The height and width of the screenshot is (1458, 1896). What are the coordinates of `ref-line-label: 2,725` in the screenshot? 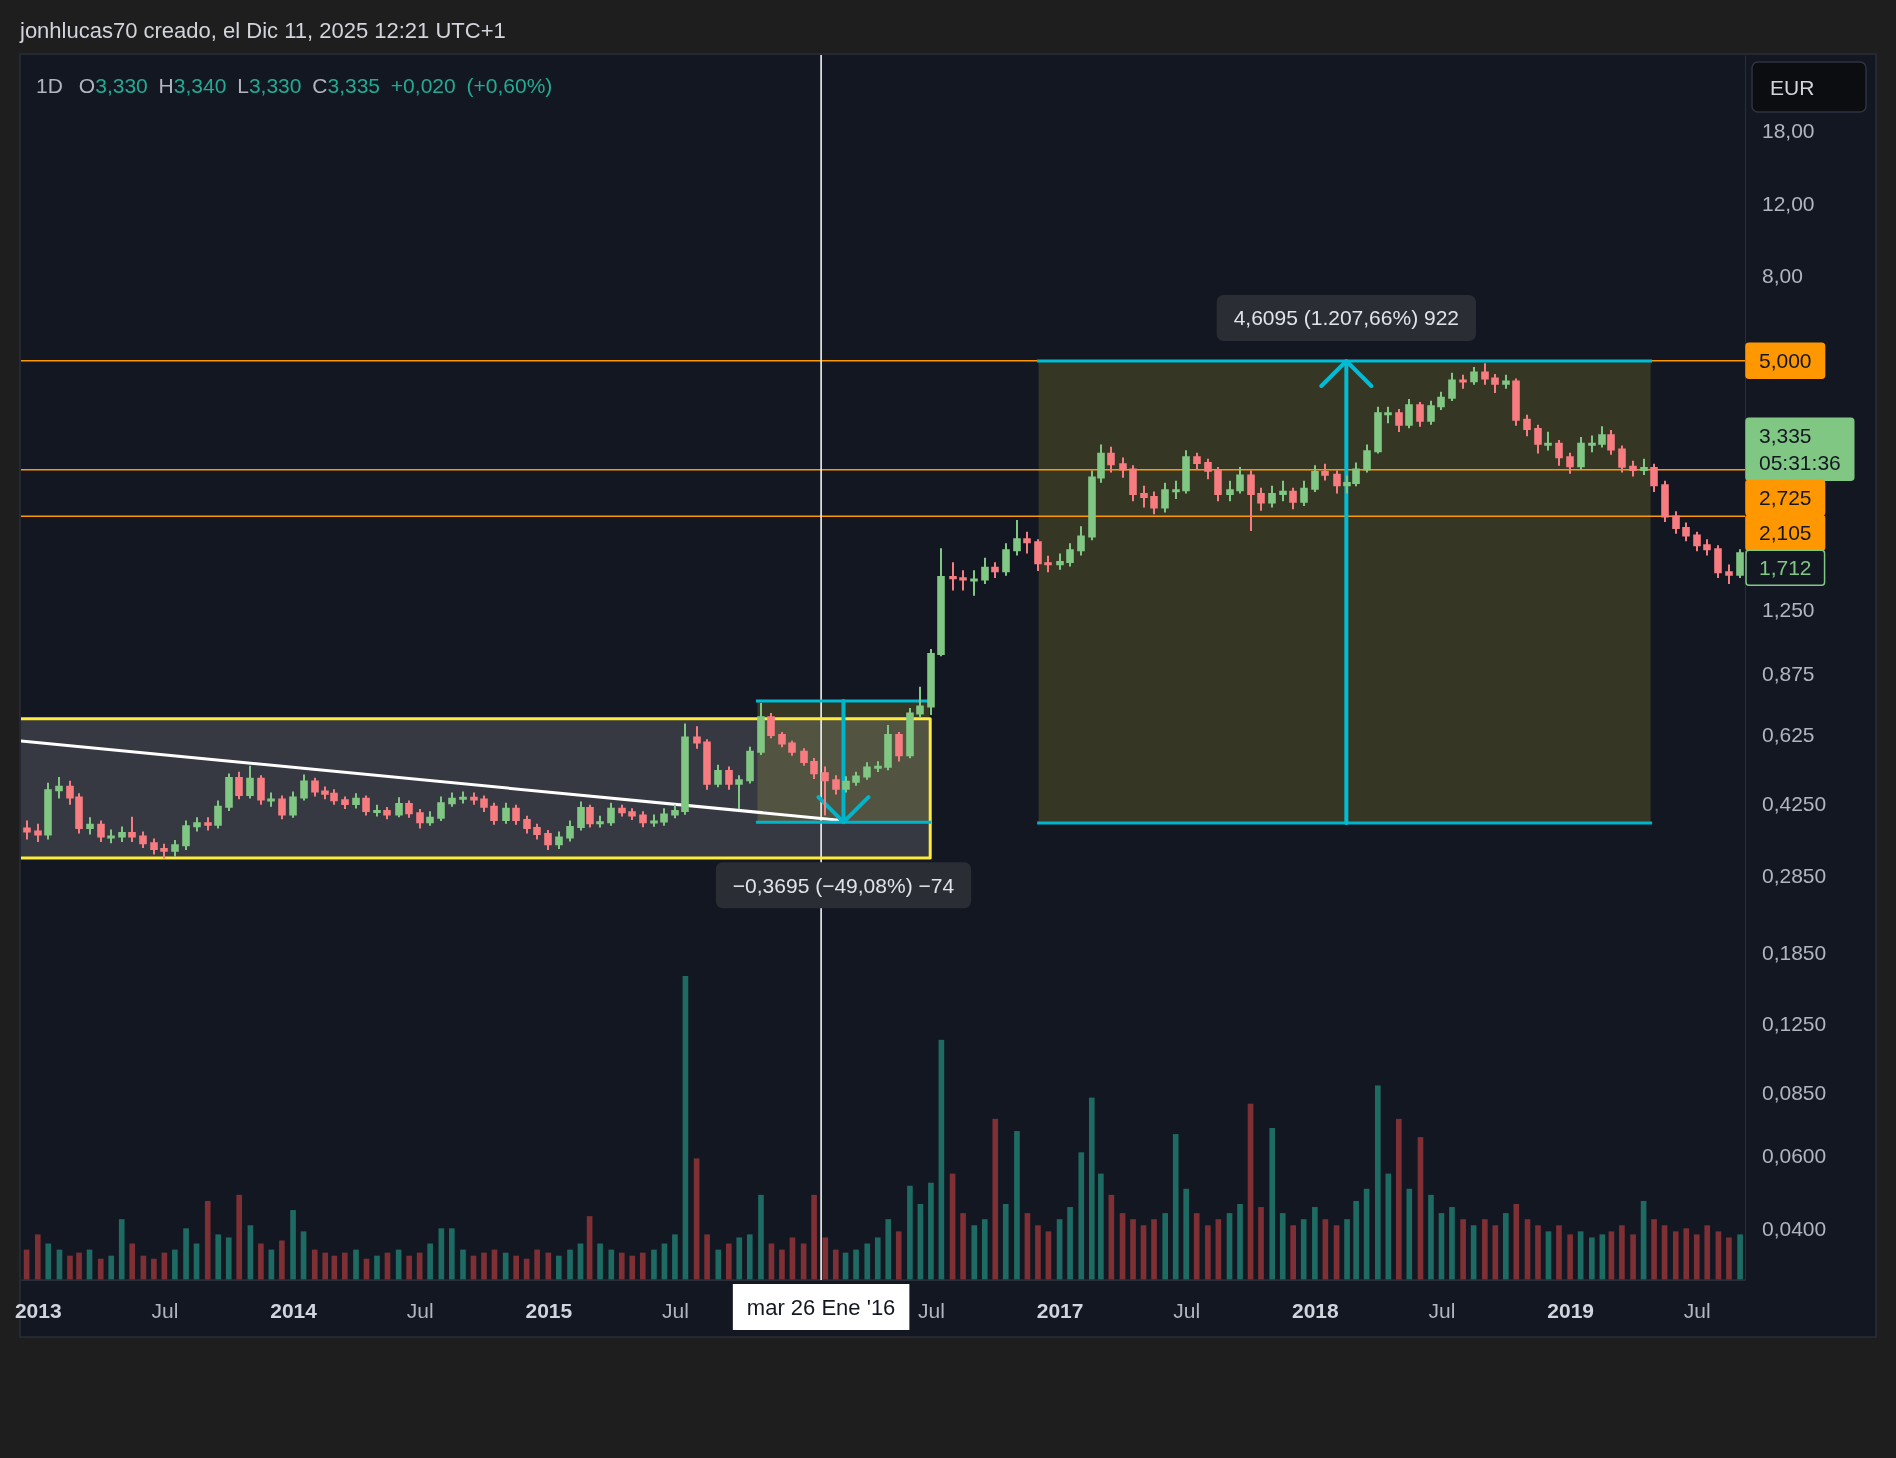 It's located at (1785, 498).